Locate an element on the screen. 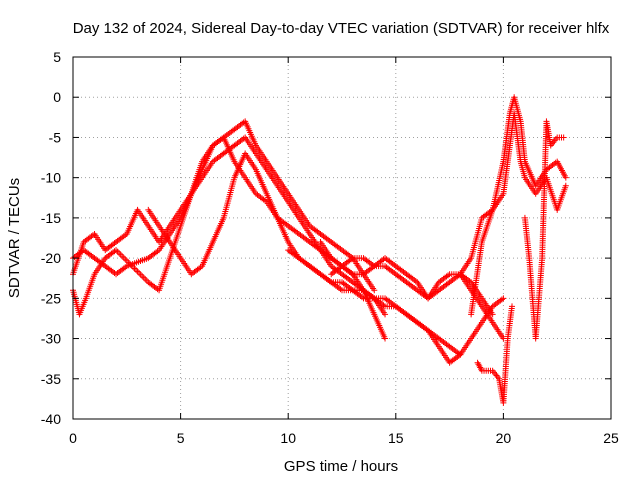 The height and width of the screenshot is (480, 640). x-tick-labels: 0 5 10 15 20 25 is located at coordinates (344, 438).